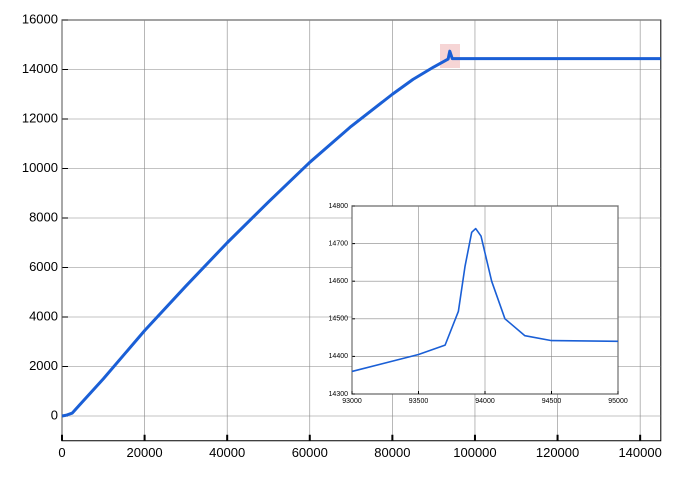  I want to click on x-tick-label: 20000, so click(145, 452).